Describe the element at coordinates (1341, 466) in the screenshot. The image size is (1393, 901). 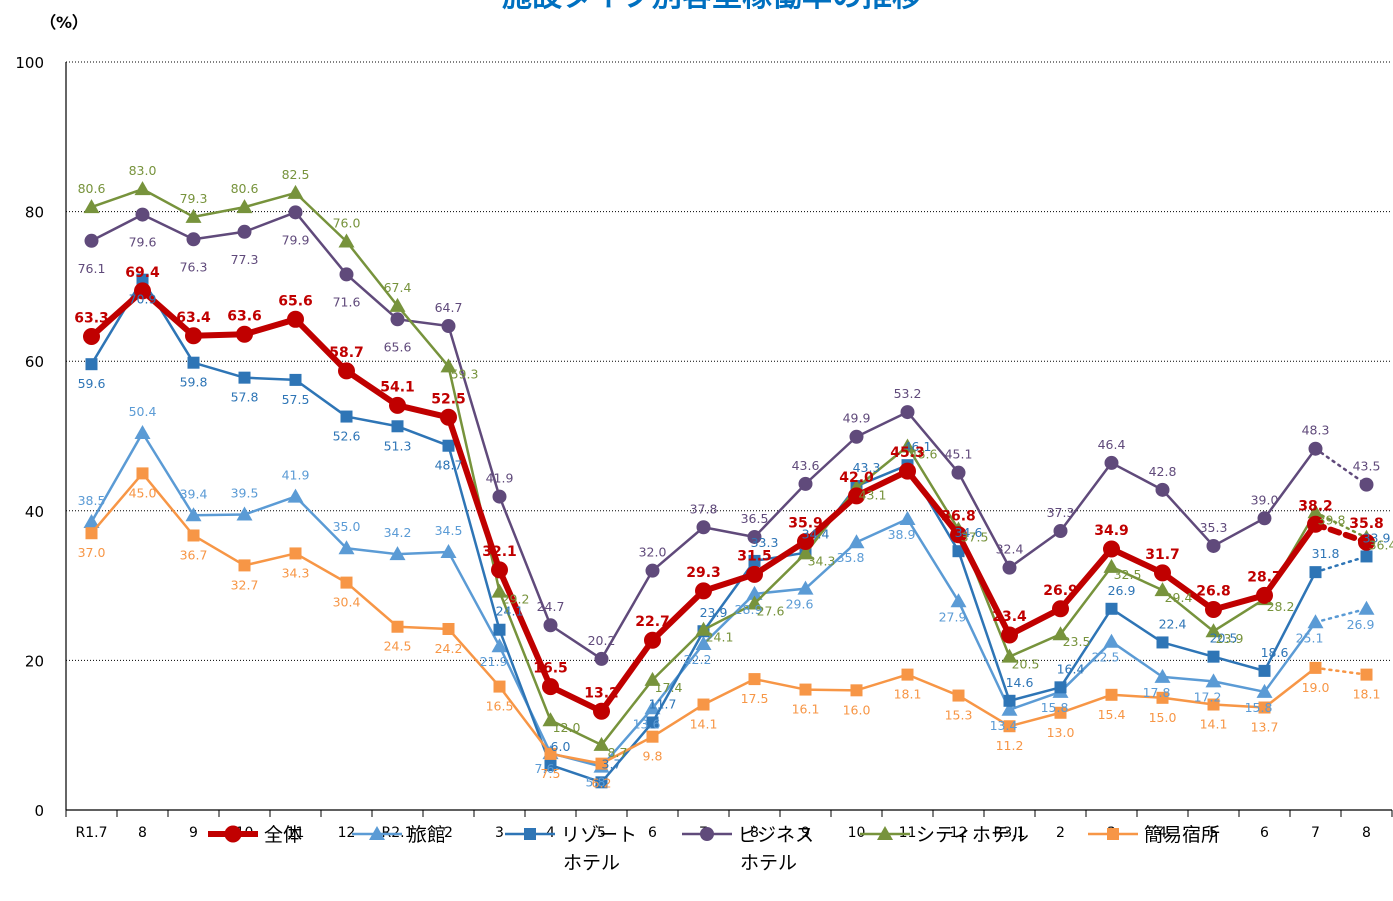
I see `series-projection-business` at that location.